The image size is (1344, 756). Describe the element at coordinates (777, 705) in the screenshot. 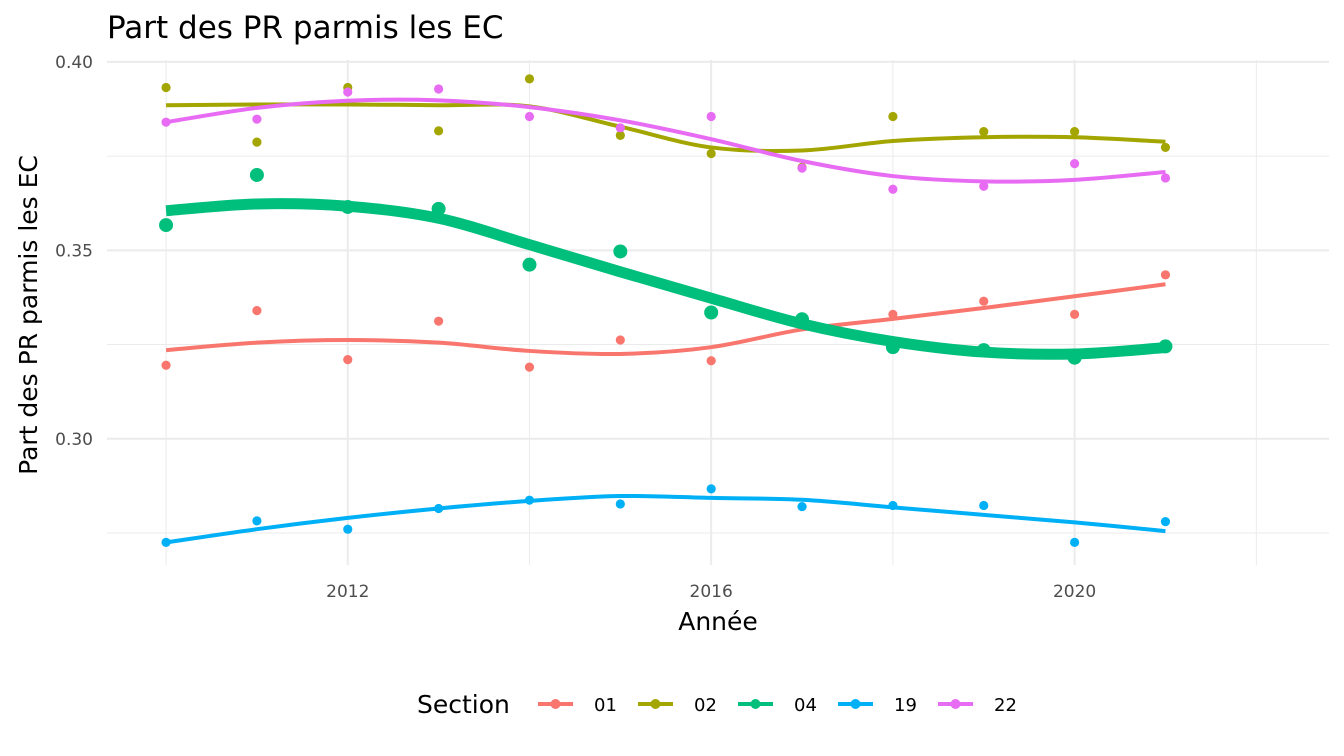

I see `legend-item-04: 04` at that location.